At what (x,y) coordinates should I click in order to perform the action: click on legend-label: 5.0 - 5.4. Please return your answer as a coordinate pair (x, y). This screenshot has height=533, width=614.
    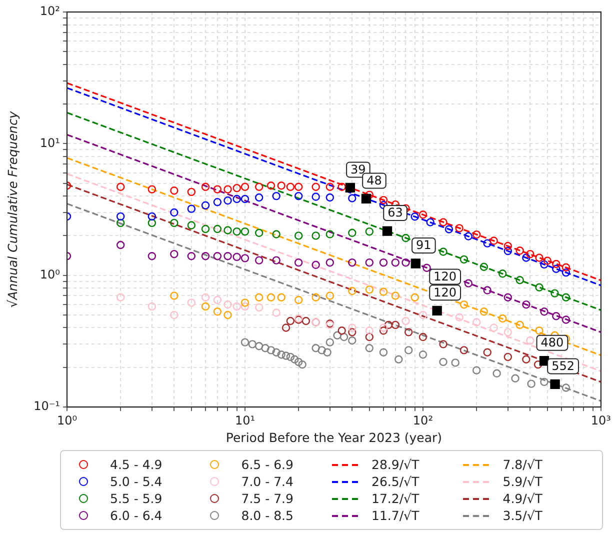
    Looking at the image, I should click on (136, 481).